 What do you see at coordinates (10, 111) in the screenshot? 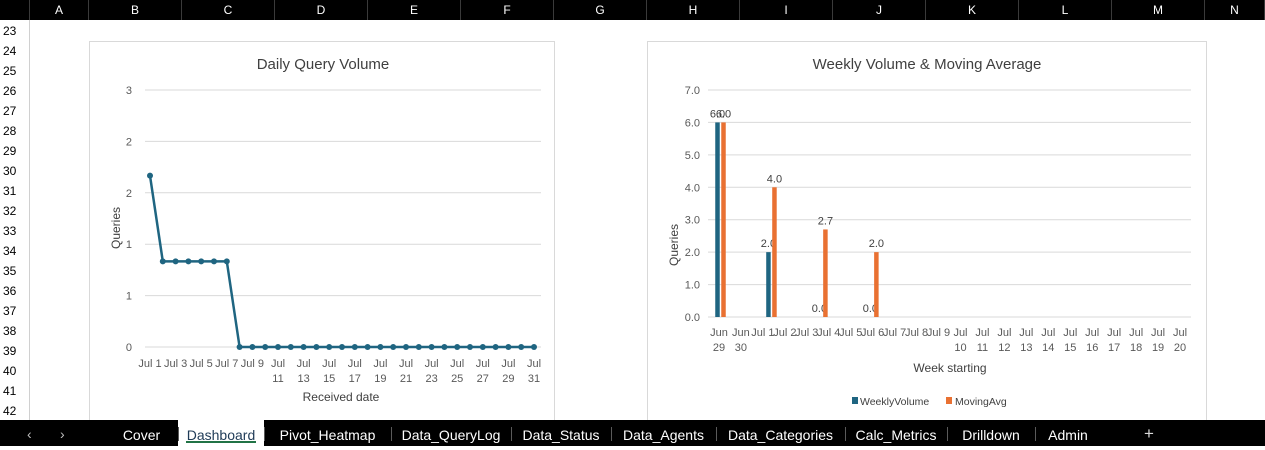
I see `row-header-27: 27` at bounding box center [10, 111].